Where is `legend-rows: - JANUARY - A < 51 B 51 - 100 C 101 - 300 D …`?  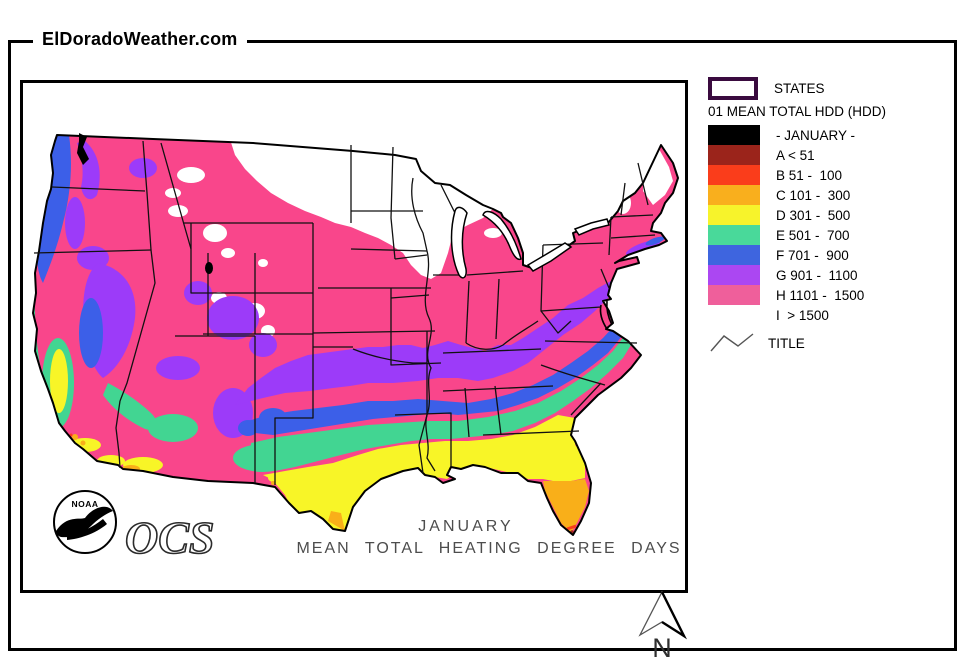 legend-rows: - JANUARY - A < 51 B 51 - 100 C 101 - 300 D … is located at coordinates (839, 225).